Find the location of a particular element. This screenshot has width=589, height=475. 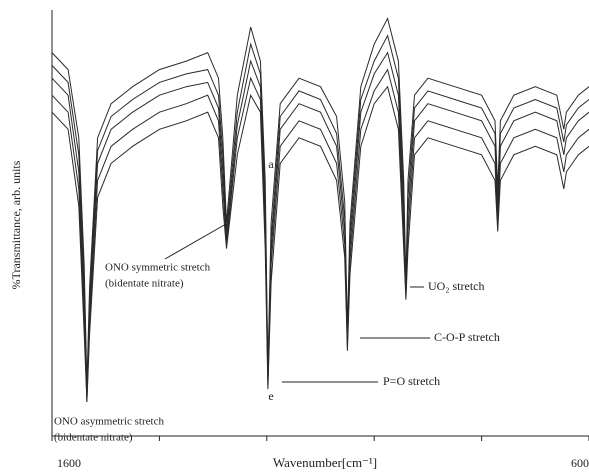

annotation: UO₂ stretch is located at coordinates (456, 286).